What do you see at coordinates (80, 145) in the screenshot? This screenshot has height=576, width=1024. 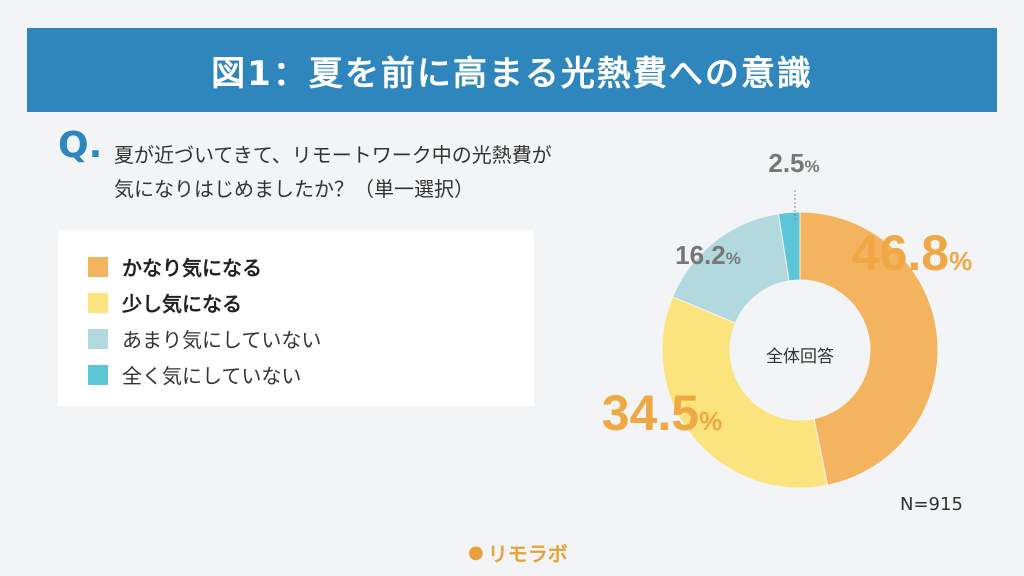 I see `question-mark: Q.` at bounding box center [80, 145].